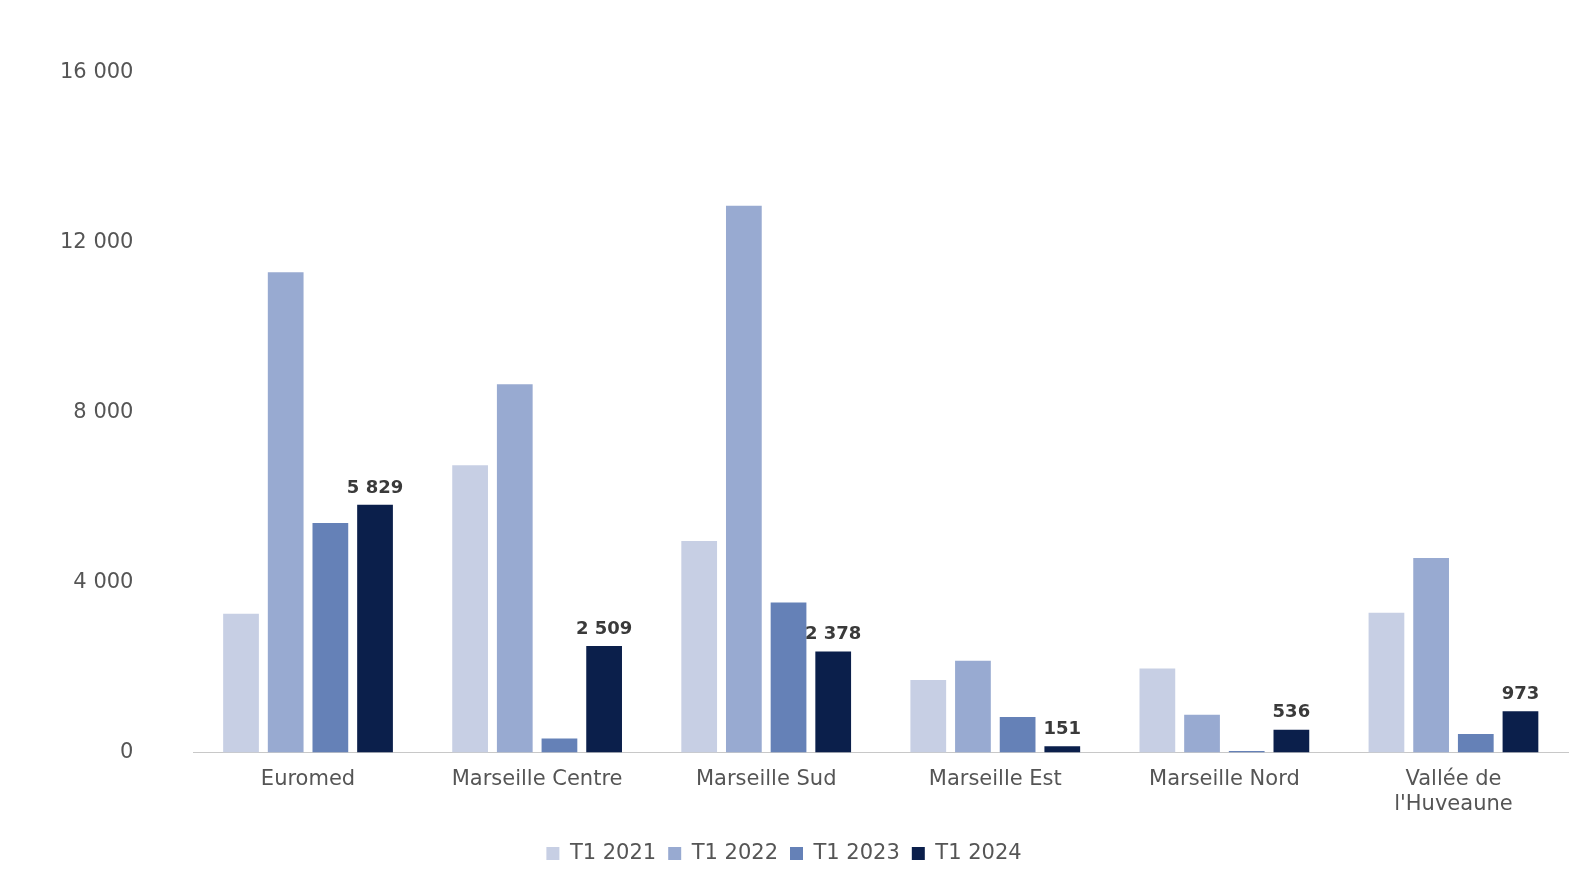 Image resolution: width=1588 pixels, height=874 pixels. Describe the element at coordinates (978, 851) in the screenshot. I see `legend-label: T1 2024` at that location.